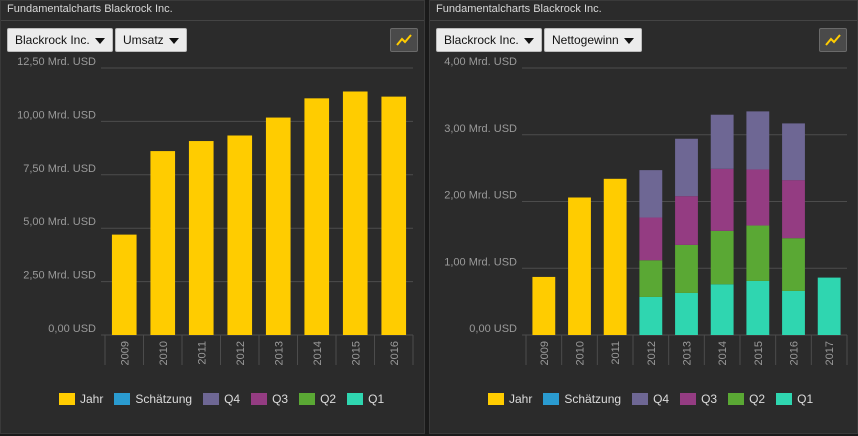 This screenshot has height=436, width=858. I want to click on bar-q4-2015, so click(758, 140).